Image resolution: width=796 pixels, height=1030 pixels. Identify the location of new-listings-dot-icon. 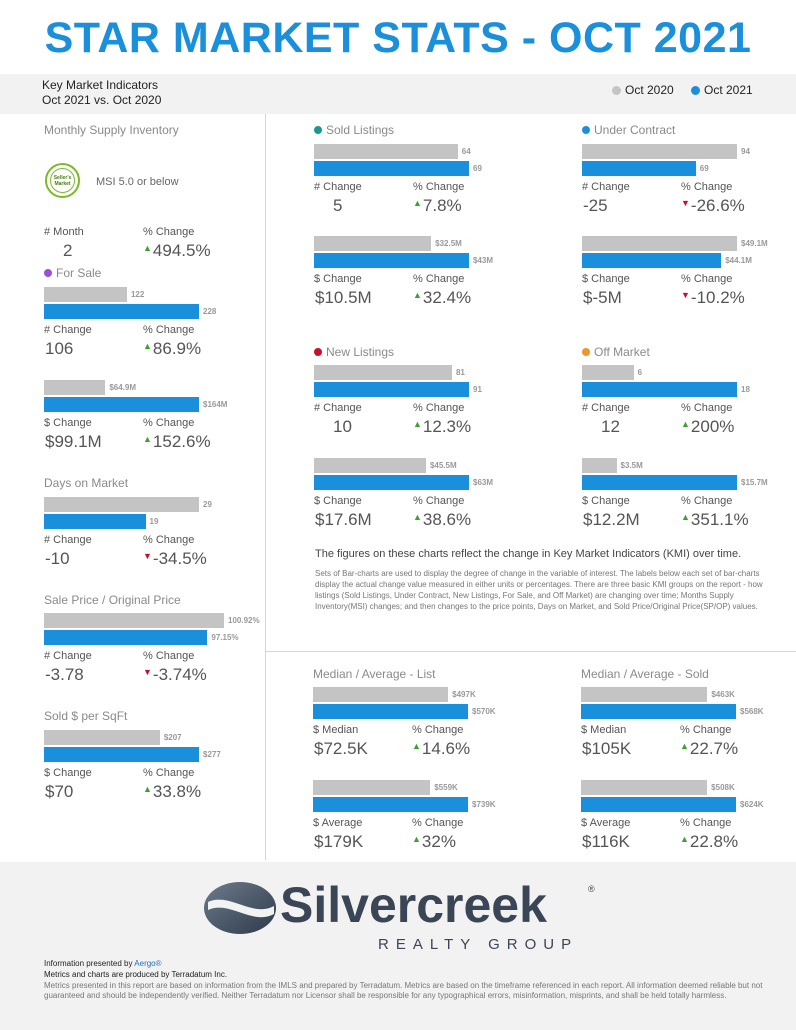
(318, 352).